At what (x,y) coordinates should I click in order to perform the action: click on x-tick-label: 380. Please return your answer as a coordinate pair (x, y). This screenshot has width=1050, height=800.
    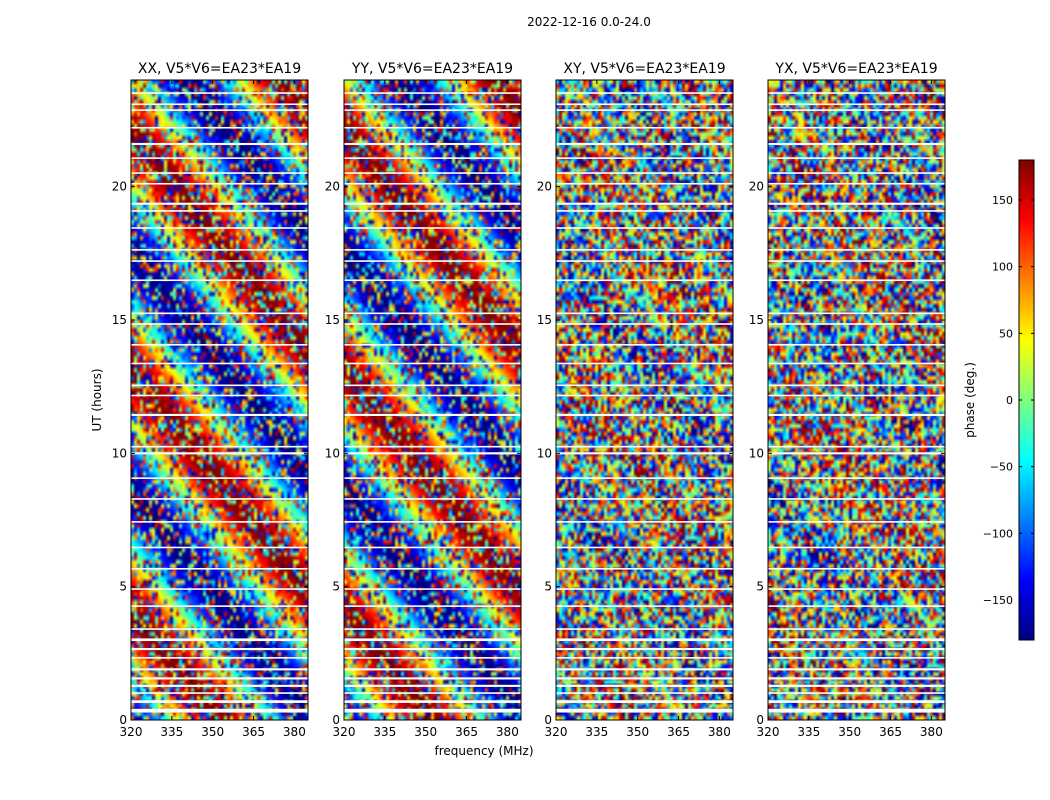
    Looking at the image, I should click on (294, 732).